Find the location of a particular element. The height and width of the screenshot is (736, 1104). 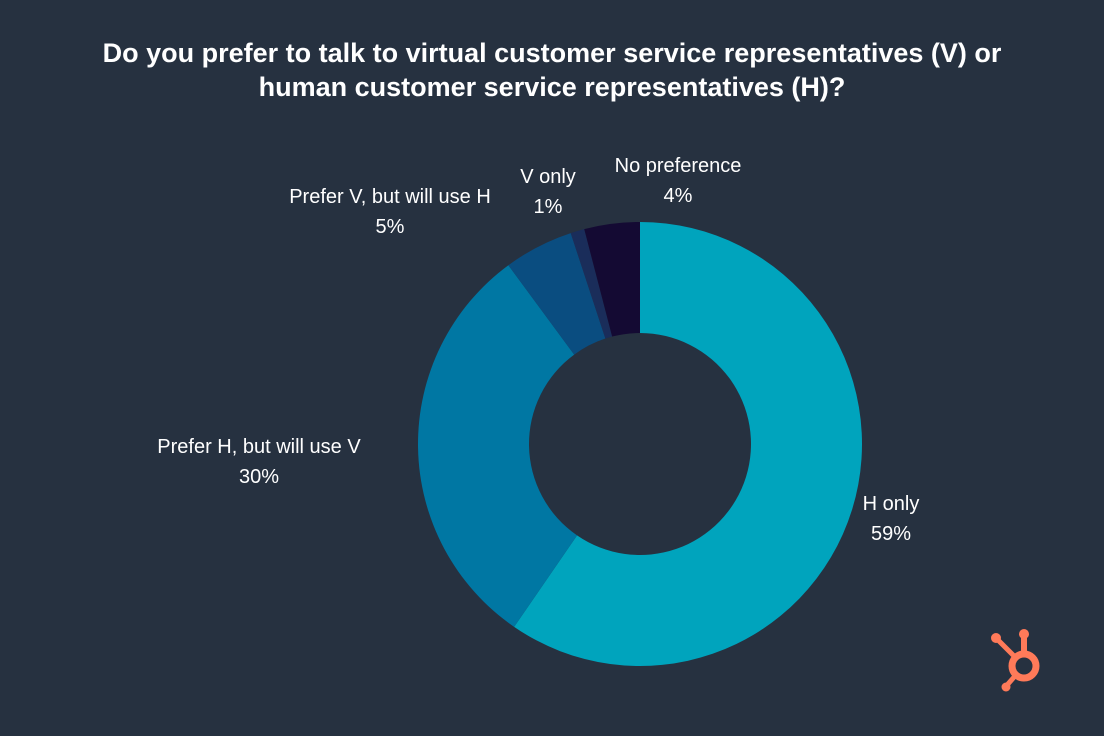

slice-label-text-v-only: V only is located at coordinates (548, 177).